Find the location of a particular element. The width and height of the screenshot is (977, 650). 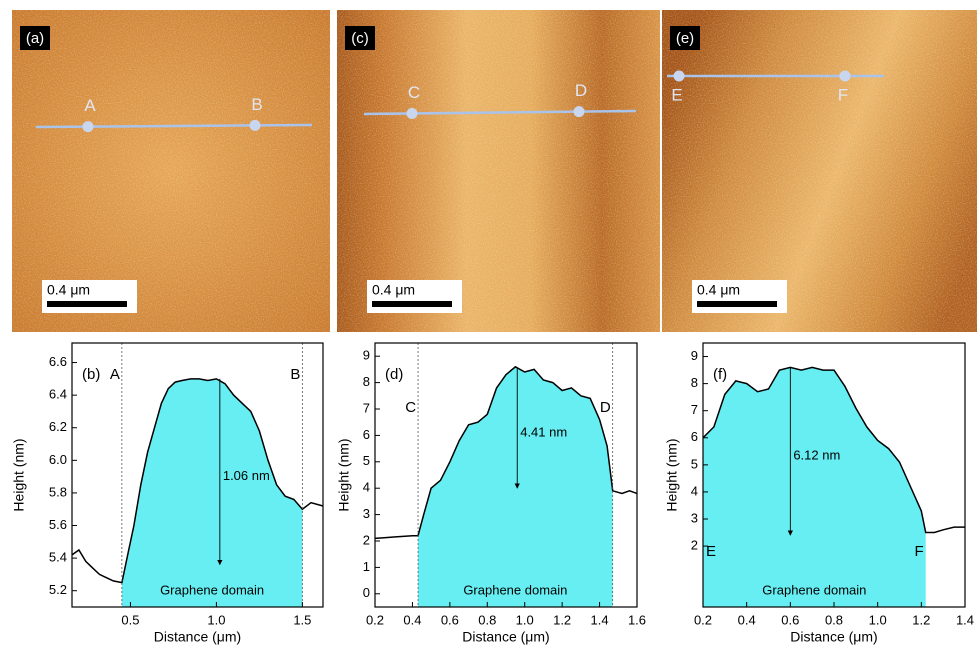

x-tick-label: 1.5 is located at coordinates (302, 619).